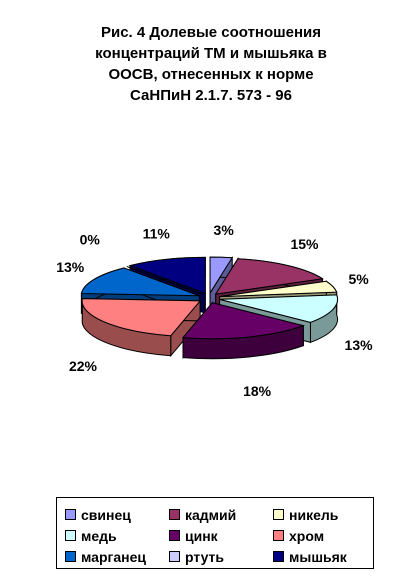 The width and height of the screenshot is (419, 581). What do you see at coordinates (113, 556) in the screenshot?
I see `legend-label: марганец` at bounding box center [113, 556].